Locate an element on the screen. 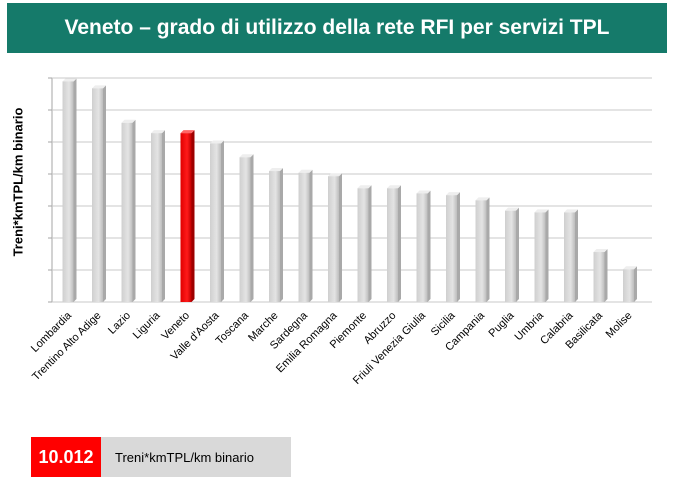  bar-liguria is located at coordinates (156, 217).